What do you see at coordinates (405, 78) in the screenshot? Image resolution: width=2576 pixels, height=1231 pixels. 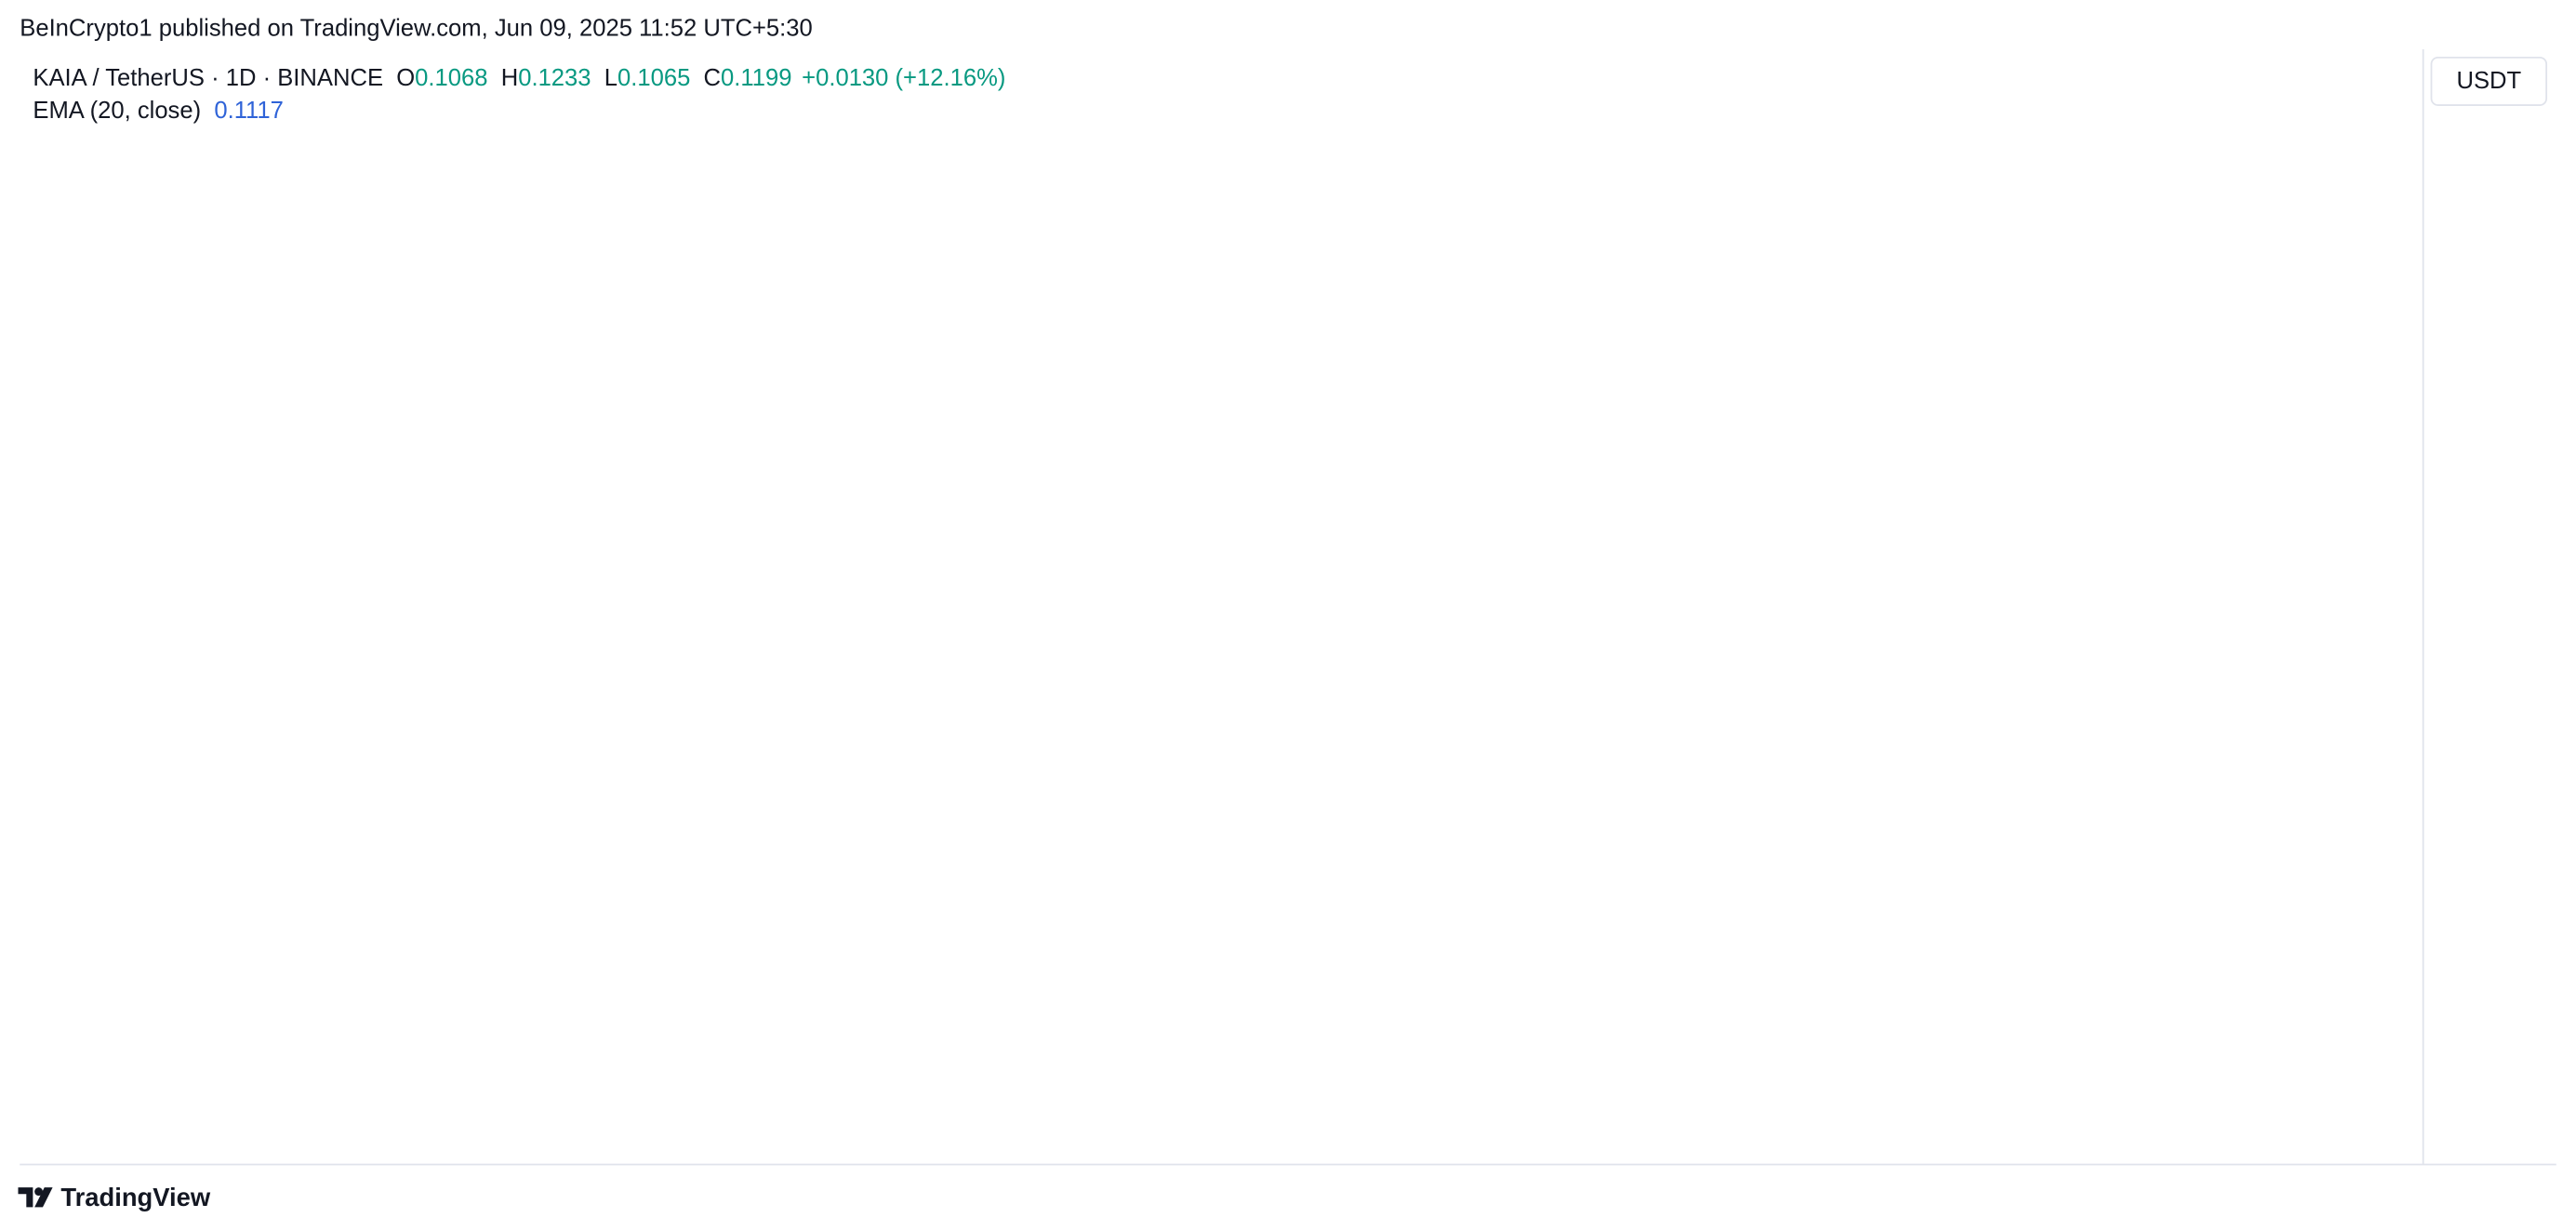 I see `ohlc-key: O` at bounding box center [405, 78].